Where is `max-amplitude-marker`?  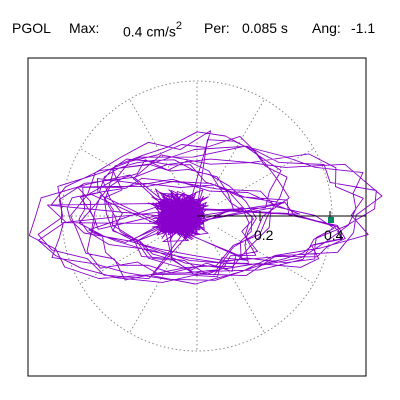
max-amplitude-marker is located at coordinates (331, 220).